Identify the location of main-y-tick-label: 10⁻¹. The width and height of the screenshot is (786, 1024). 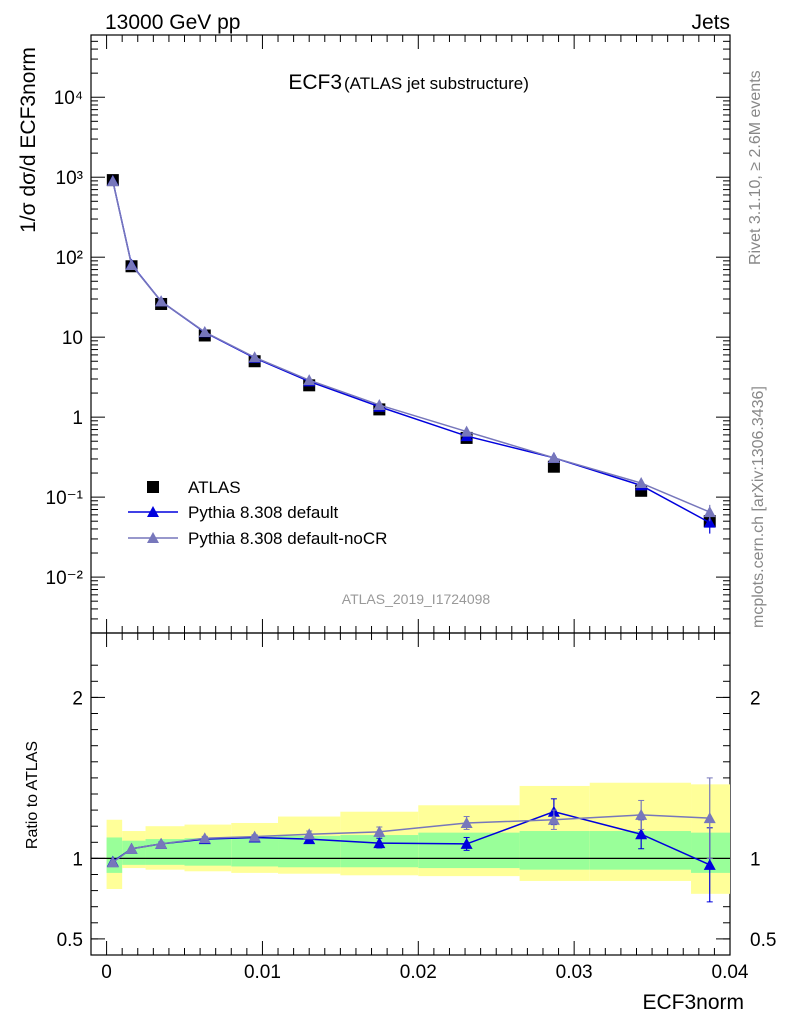
(65, 498).